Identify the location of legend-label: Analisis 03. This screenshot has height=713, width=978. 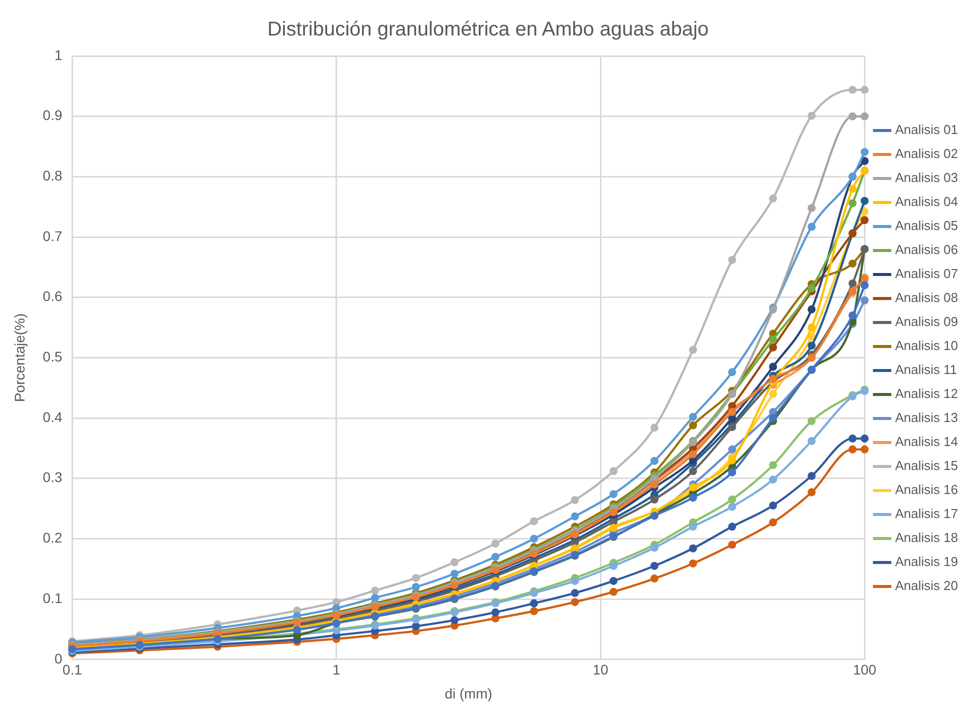
(926, 178).